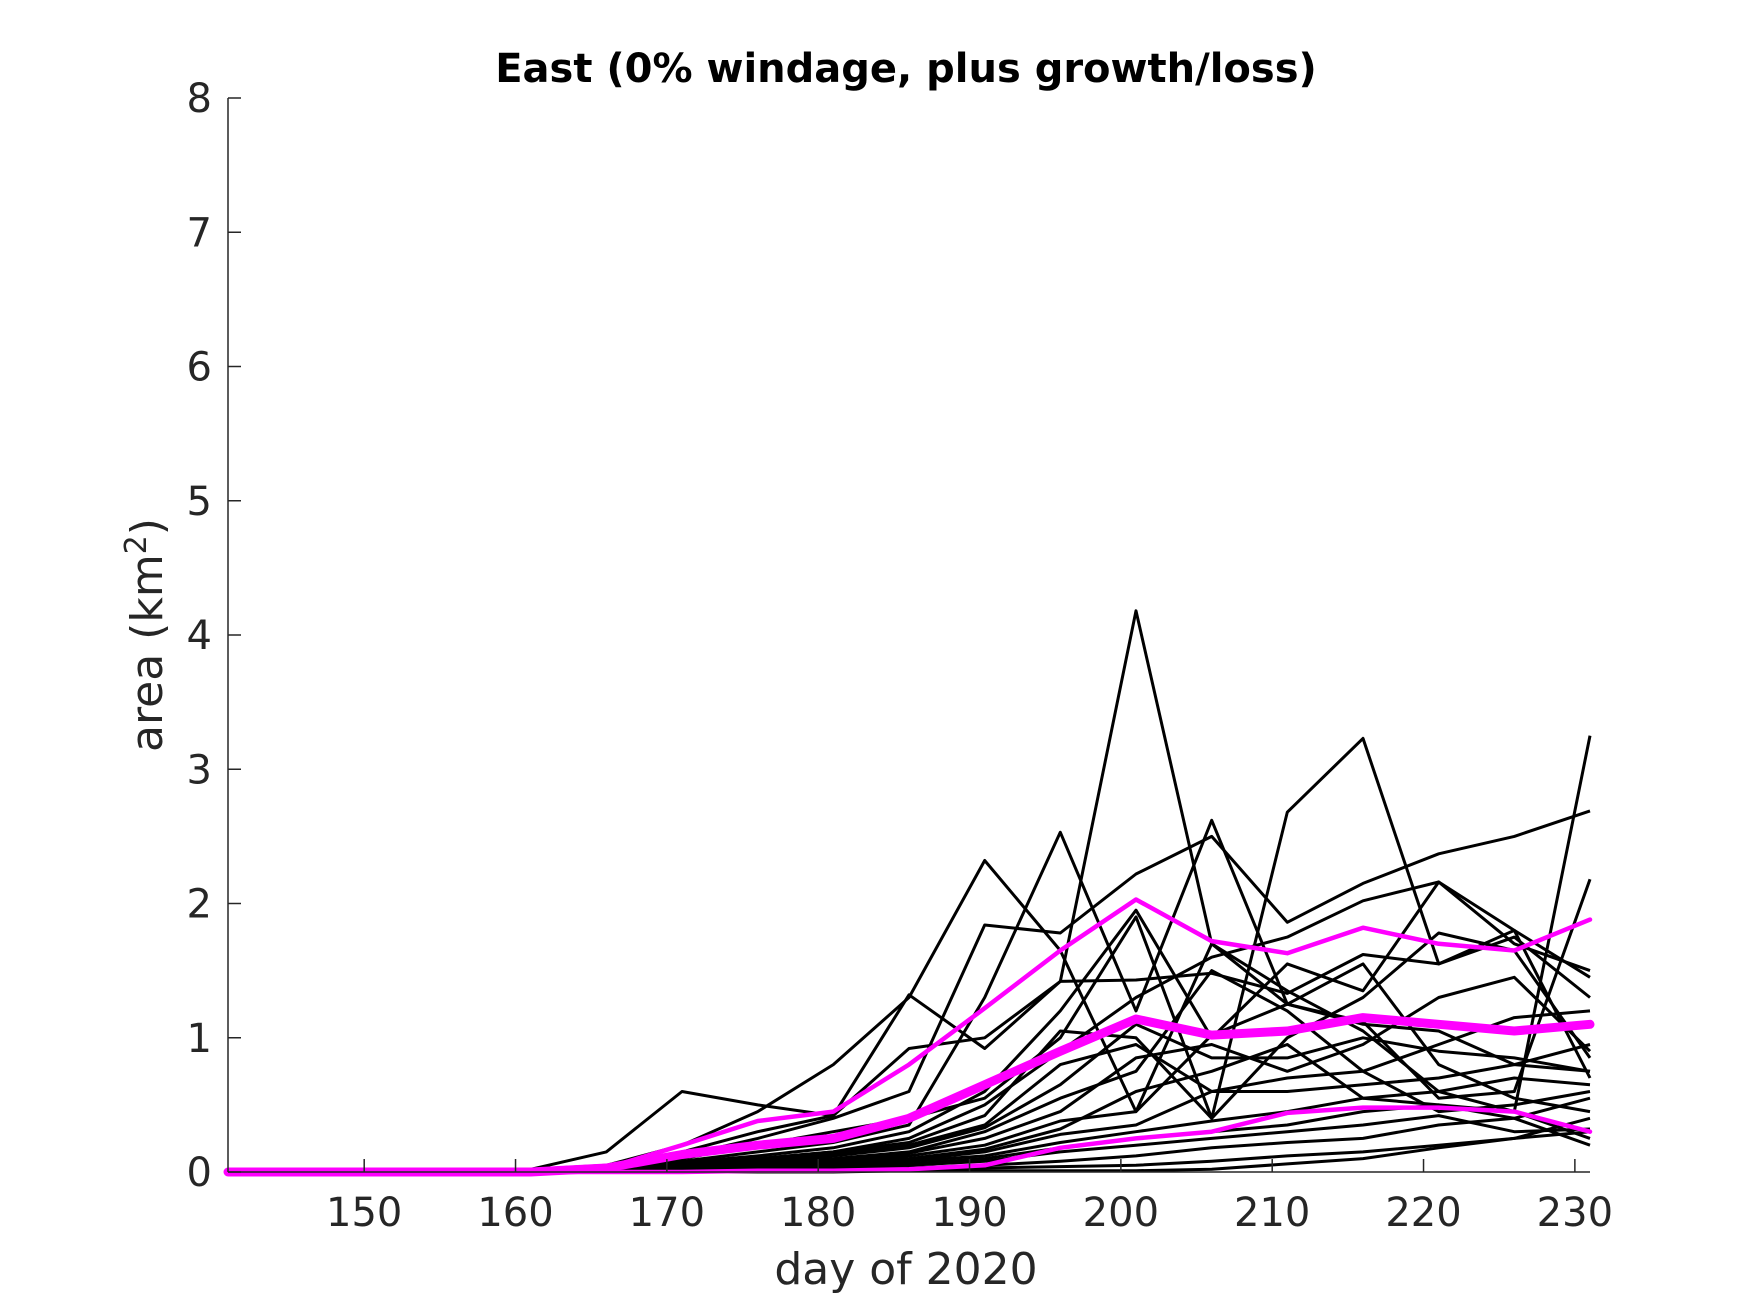 This screenshot has height=1313, width=1750. I want to click on ensemble-series-line, so click(910, 1052).